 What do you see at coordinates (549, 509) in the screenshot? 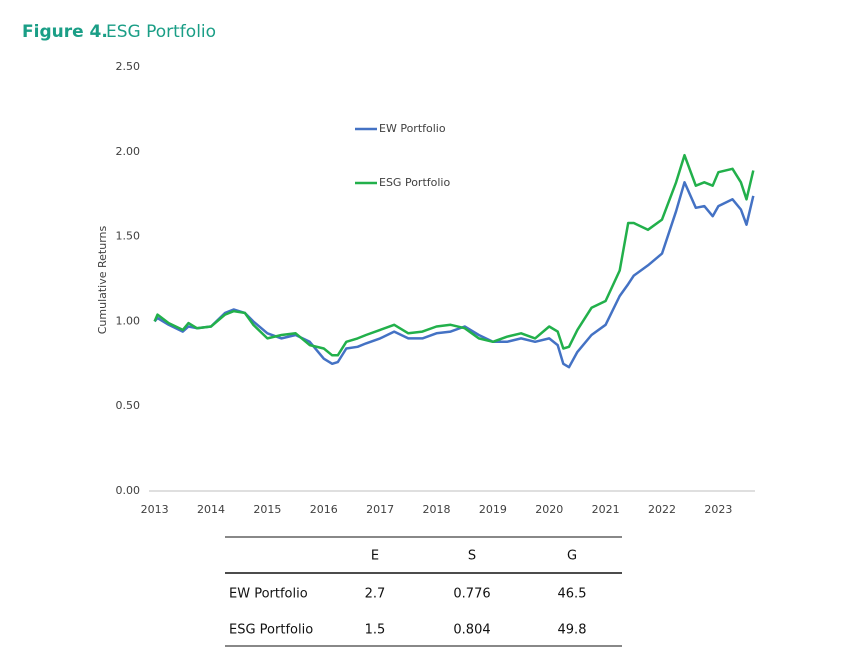
I see `x-tick-label: 2020` at bounding box center [549, 509].